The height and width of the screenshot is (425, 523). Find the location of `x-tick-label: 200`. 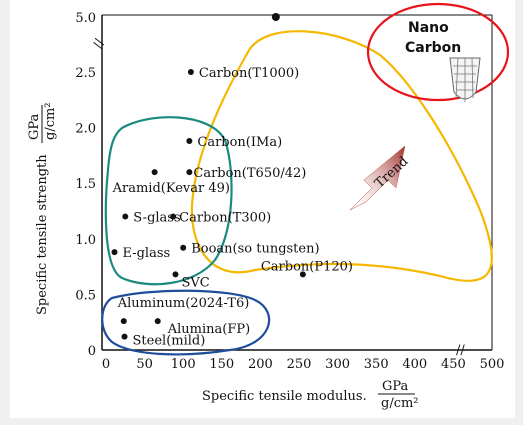

x-tick-label: 200 is located at coordinates (260, 364).